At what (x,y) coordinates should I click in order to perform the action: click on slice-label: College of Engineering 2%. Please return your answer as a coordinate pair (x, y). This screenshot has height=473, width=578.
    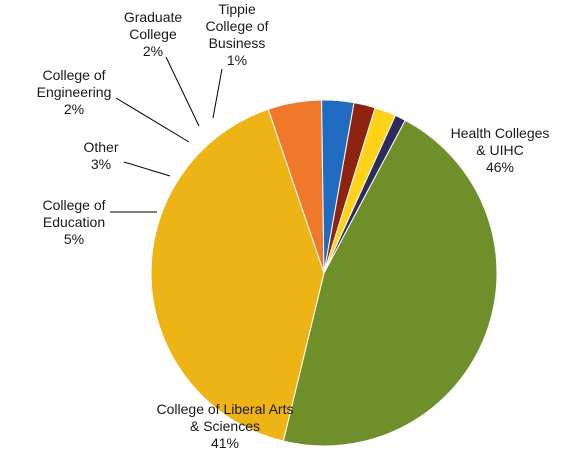
    Looking at the image, I should click on (74, 92).